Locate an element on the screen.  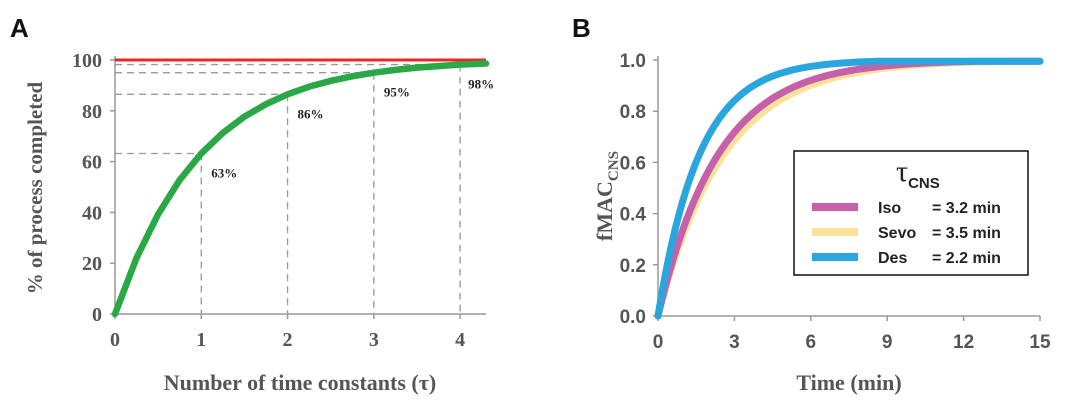
panel-a-annotation-label: 98% is located at coordinates (481, 84).